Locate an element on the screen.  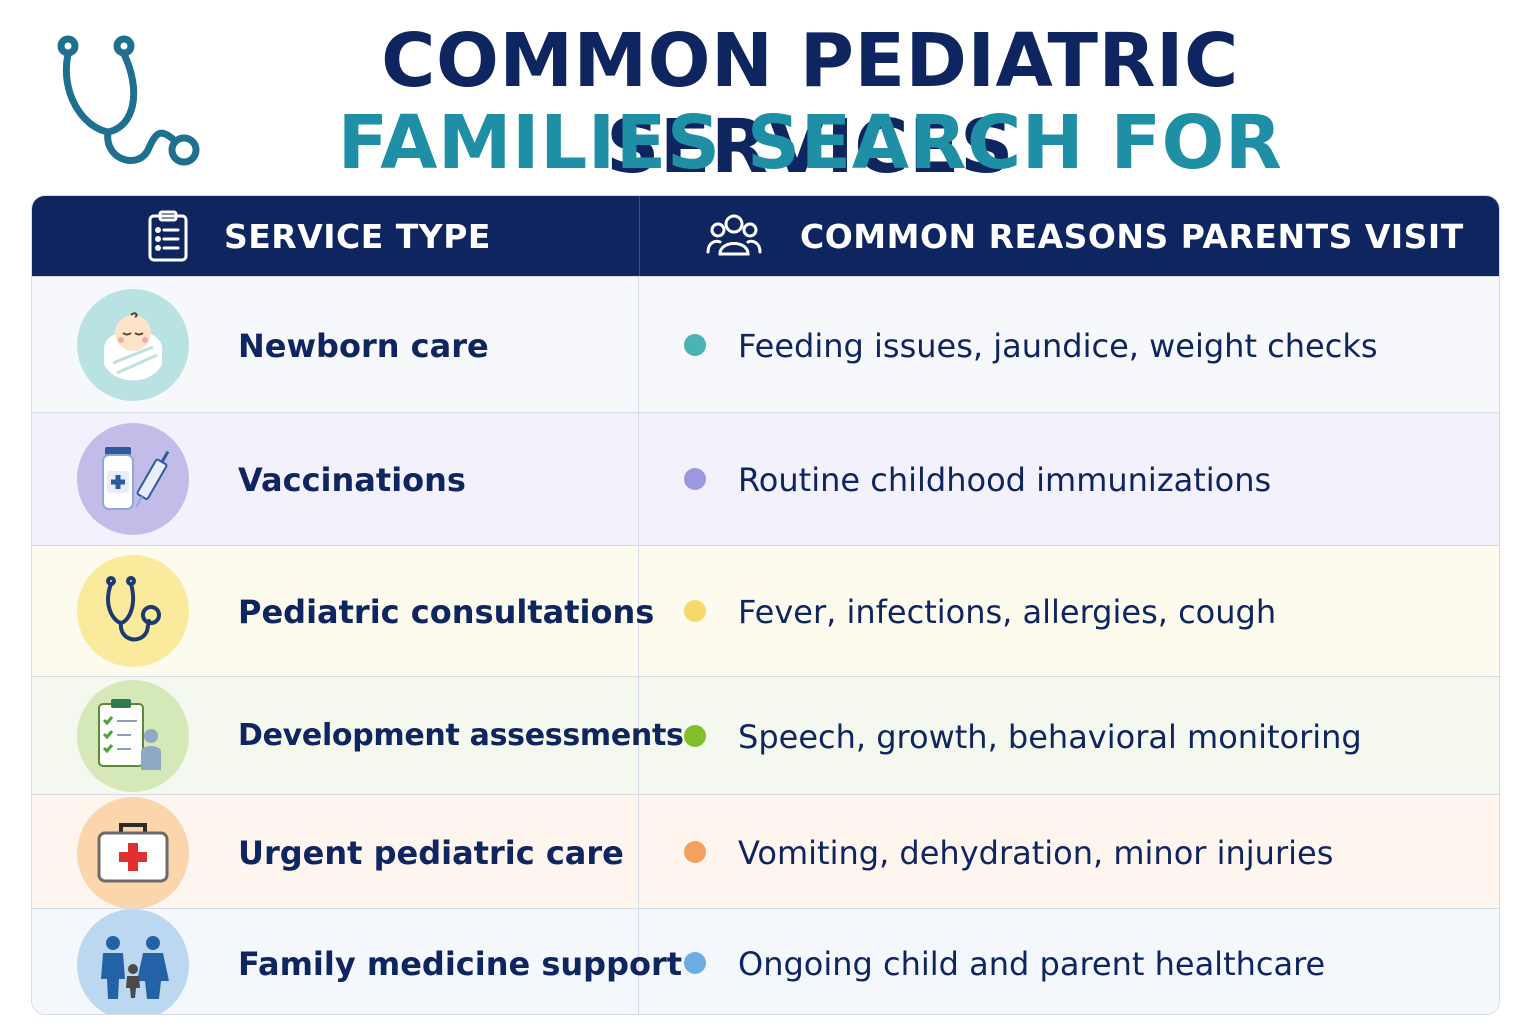
service-label: Pediatric consultations is located at coordinates (446, 612).